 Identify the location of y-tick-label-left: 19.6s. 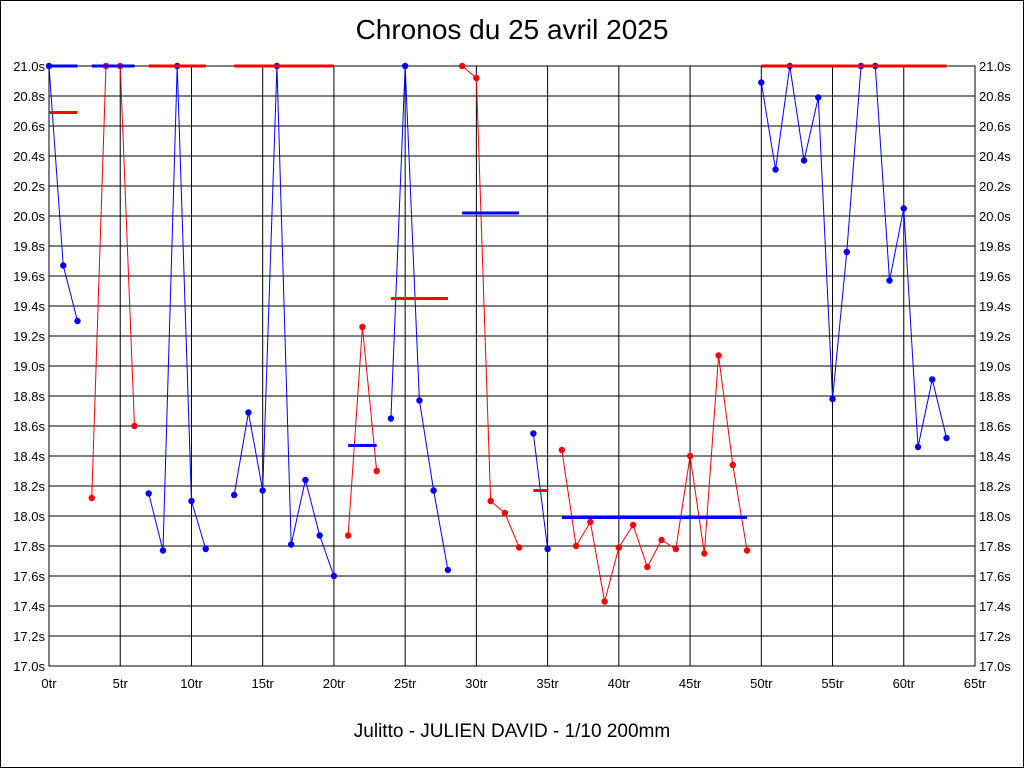
(29, 276).